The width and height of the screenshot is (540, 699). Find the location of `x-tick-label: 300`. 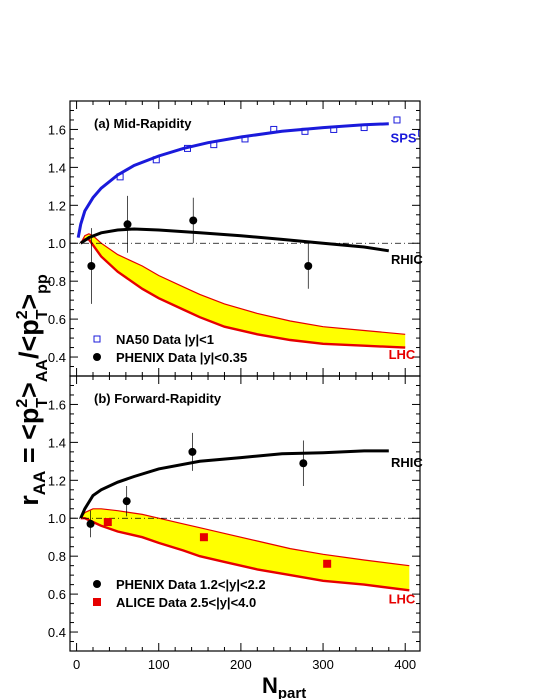

x-tick-label: 300 is located at coordinates (323, 664).